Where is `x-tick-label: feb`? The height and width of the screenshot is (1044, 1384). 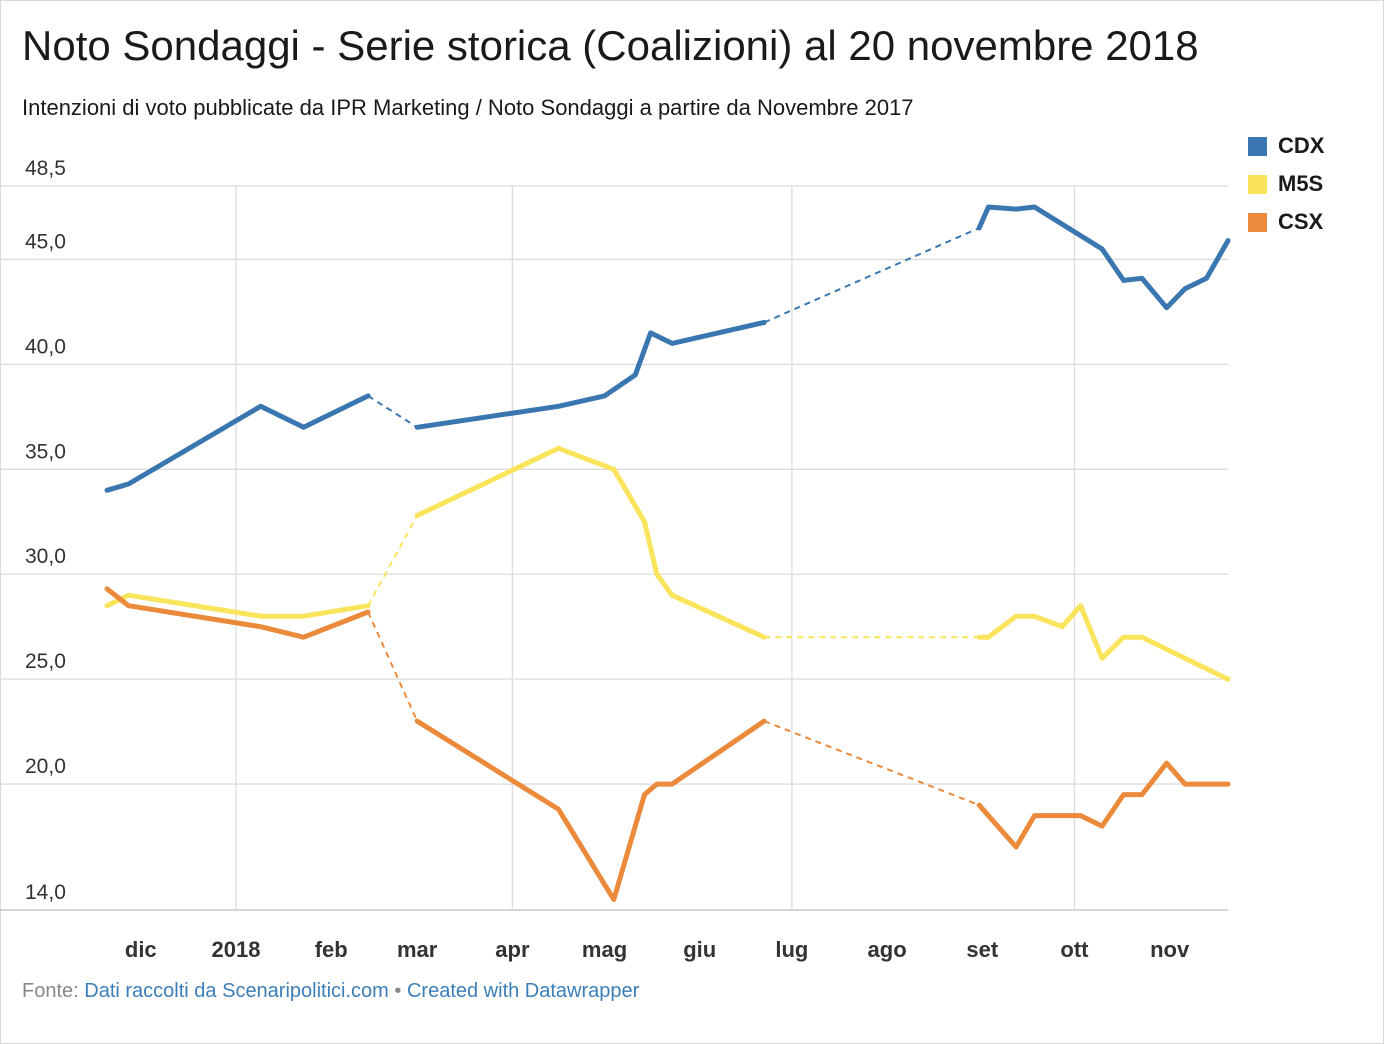
x-tick-label: feb is located at coordinates (331, 949).